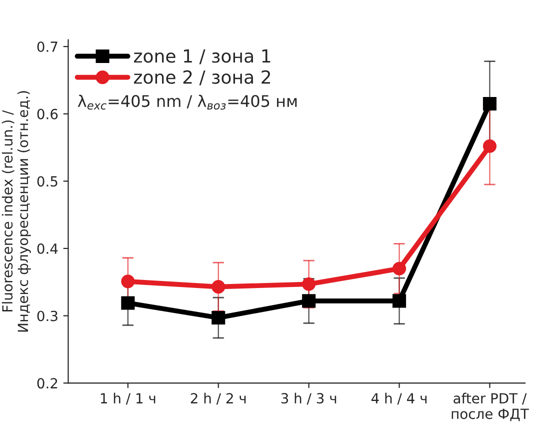 Image resolution: width=533 pixels, height=428 pixels. What do you see at coordinates (399, 398) in the screenshot?
I see `x-tick-label: 4 h / 4 ч` at bounding box center [399, 398].